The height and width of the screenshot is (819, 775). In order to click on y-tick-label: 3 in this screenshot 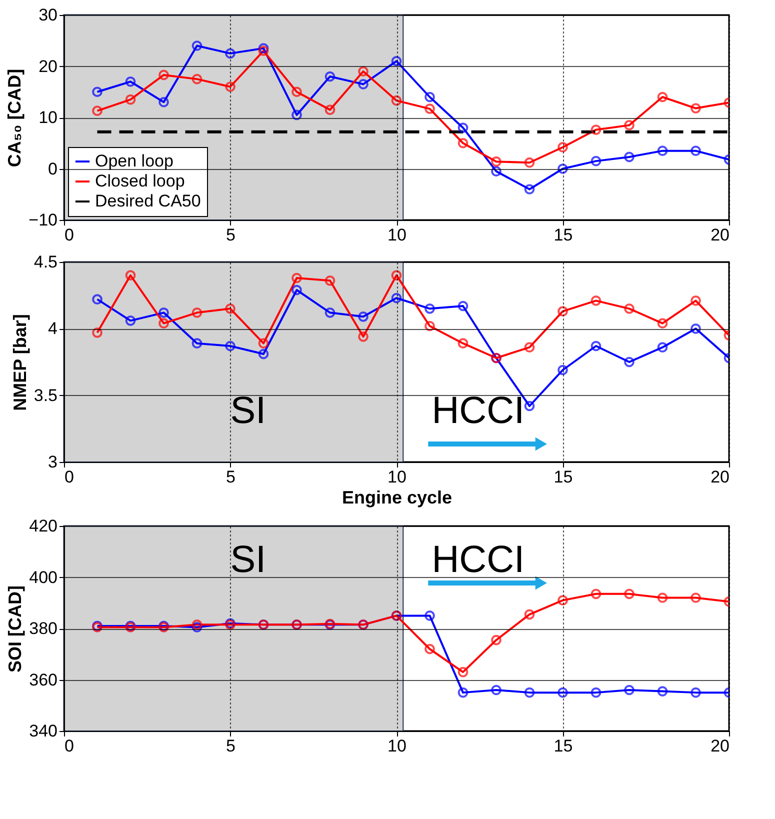, I will do `click(53, 462)`.